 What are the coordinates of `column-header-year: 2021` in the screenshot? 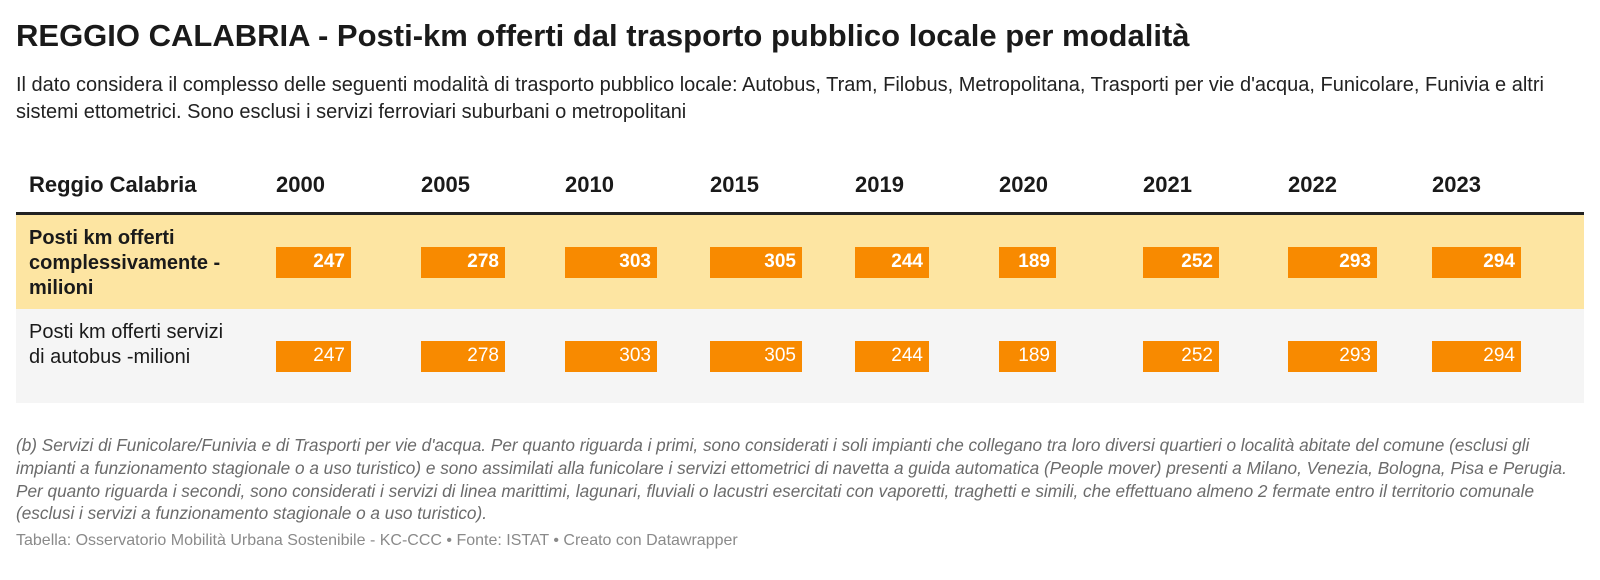 It's located at (1167, 184).